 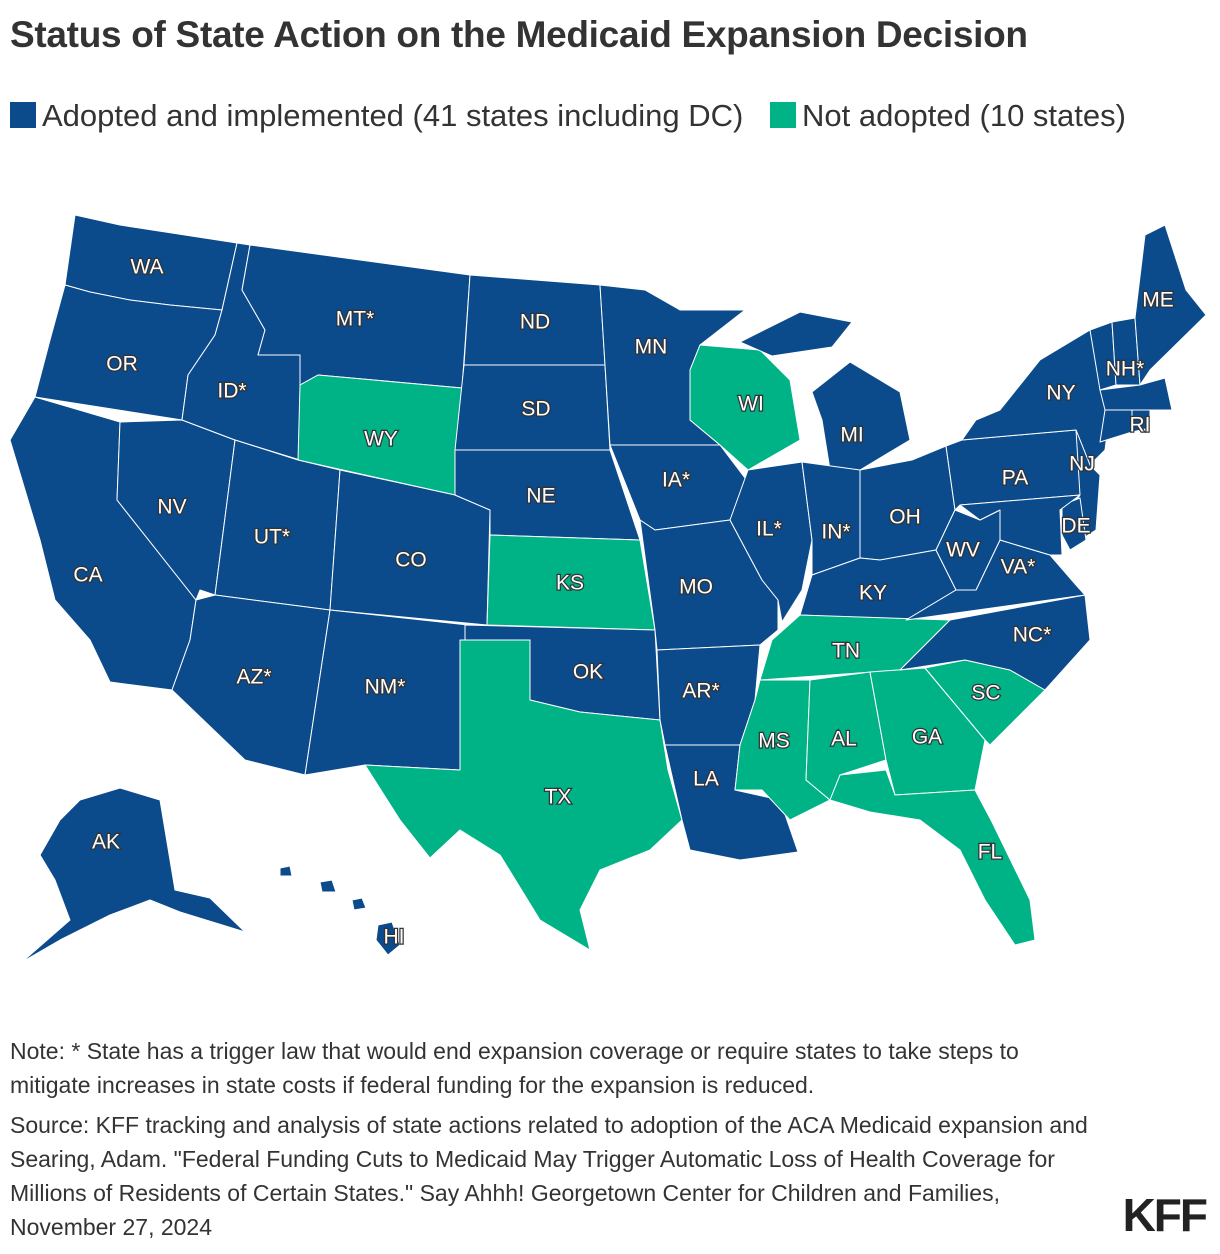 What do you see at coordinates (831, 518) in the screenshot?
I see `state-in` at bounding box center [831, 518].